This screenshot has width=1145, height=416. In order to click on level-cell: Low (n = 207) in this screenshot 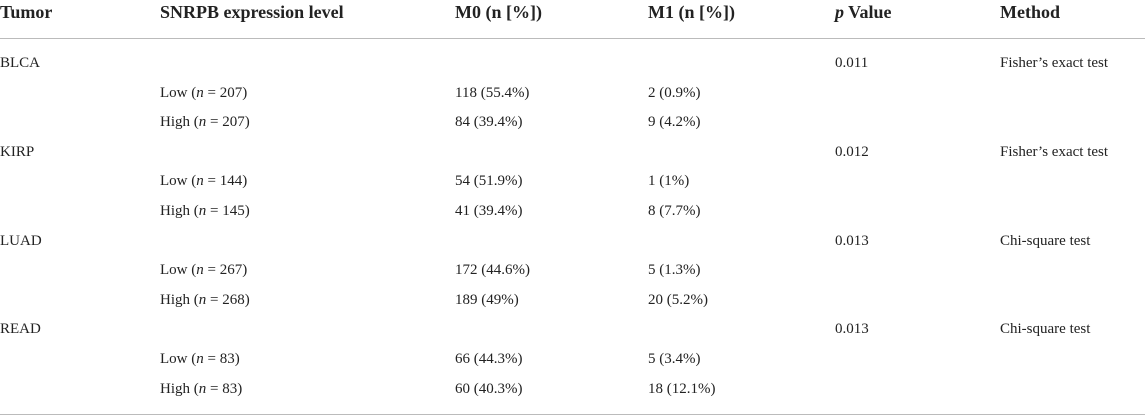, I will do `click(203, 93)`.